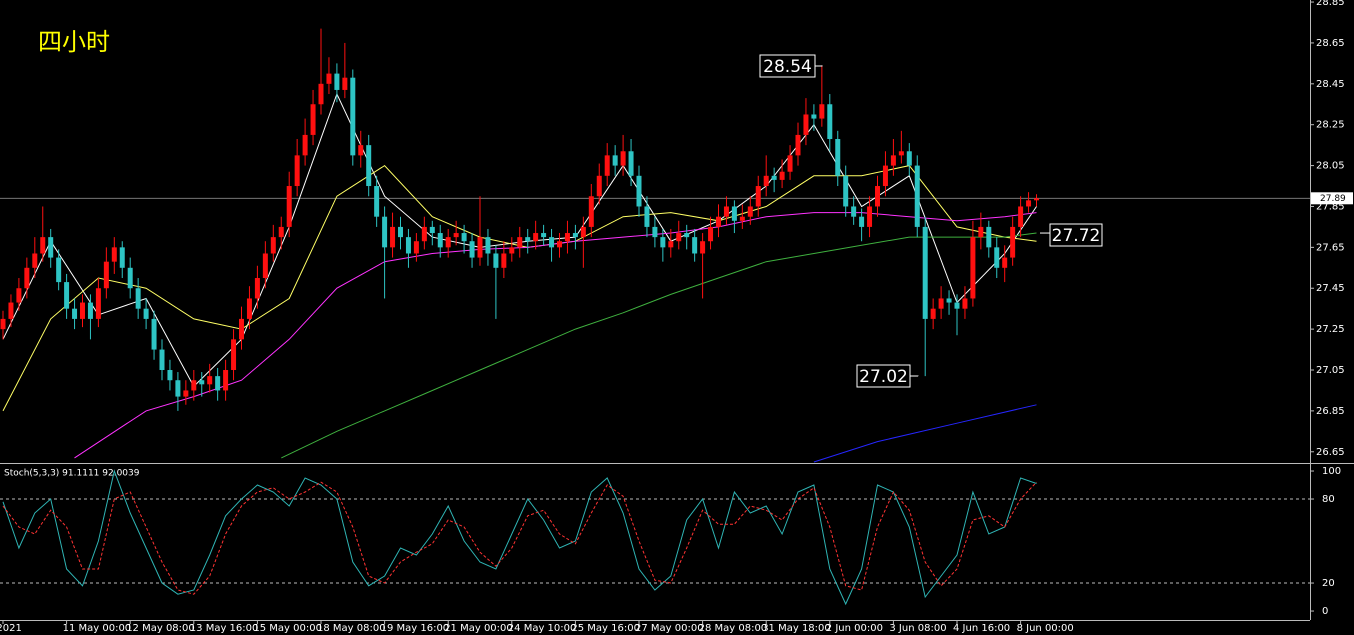  Describe the element at coordinates (11, 628) in the screenshot. I see `x-tick-label: 7 May 2021` at that location.